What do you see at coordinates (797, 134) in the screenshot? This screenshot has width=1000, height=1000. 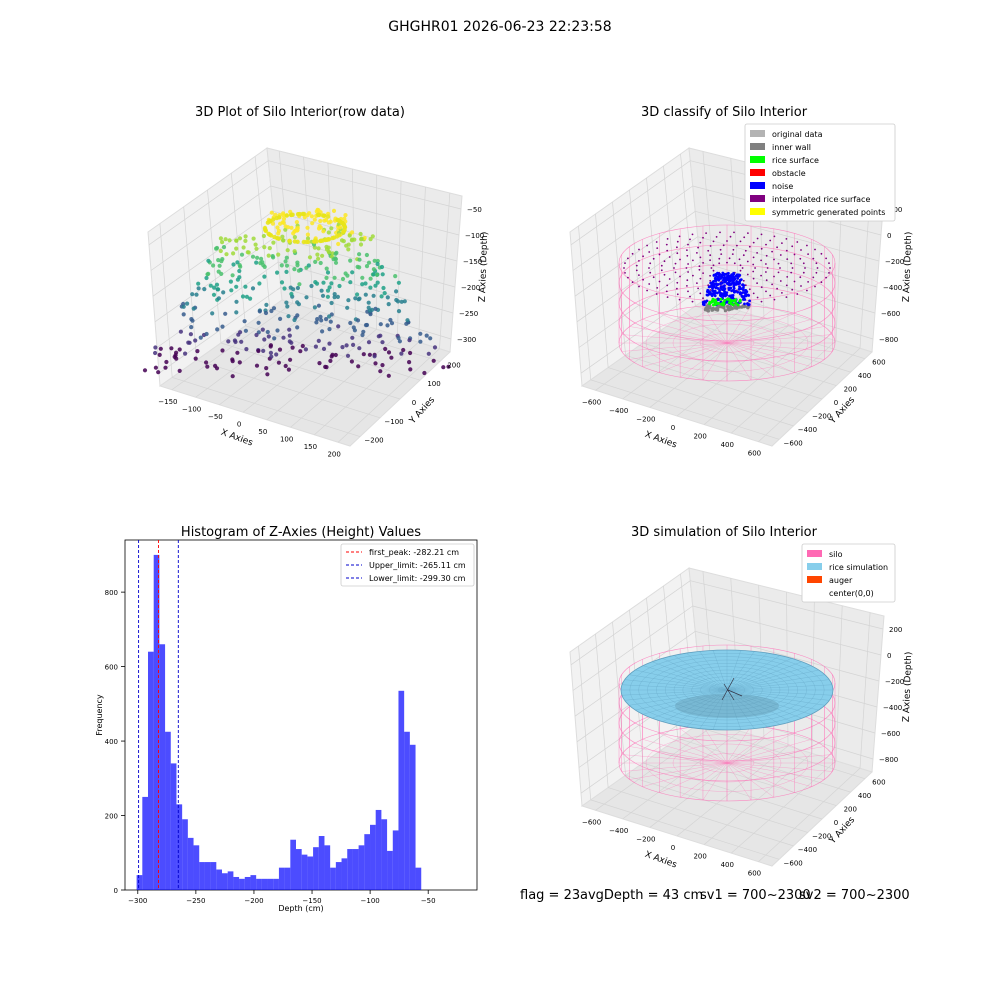 I see `cls-legend-label: original data` at bounding box center [797, 134].